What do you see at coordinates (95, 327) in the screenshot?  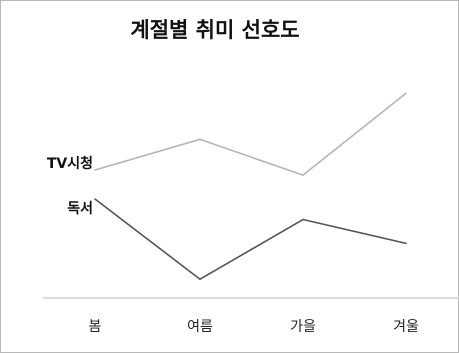 I see `x-tick-label: 봄` at bounding box center [95, 327].